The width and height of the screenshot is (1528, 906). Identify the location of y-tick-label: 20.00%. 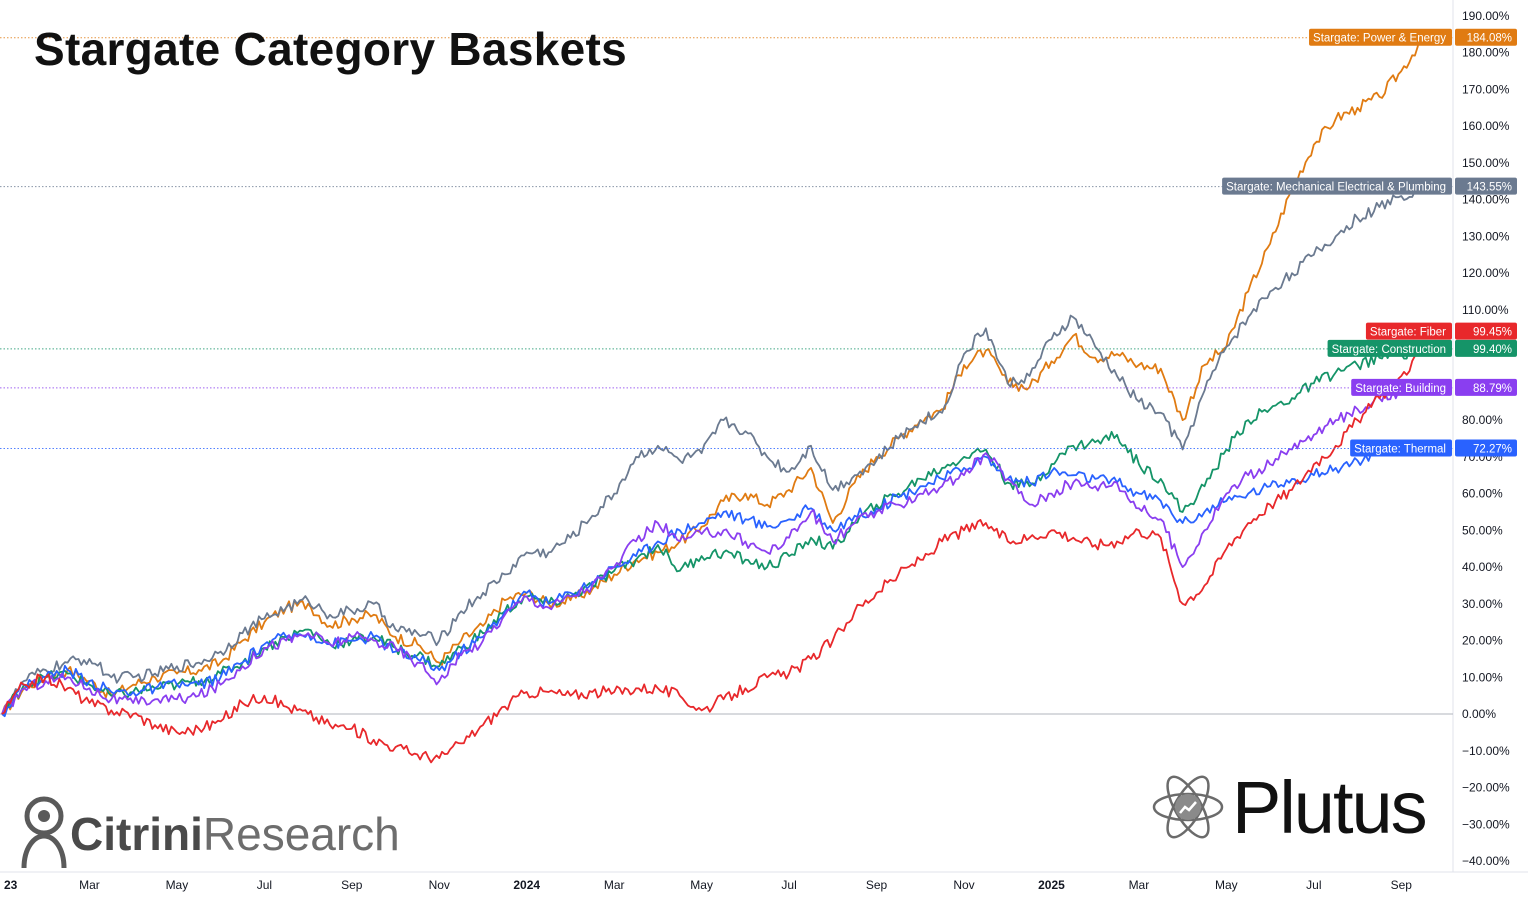
(1482, 641).